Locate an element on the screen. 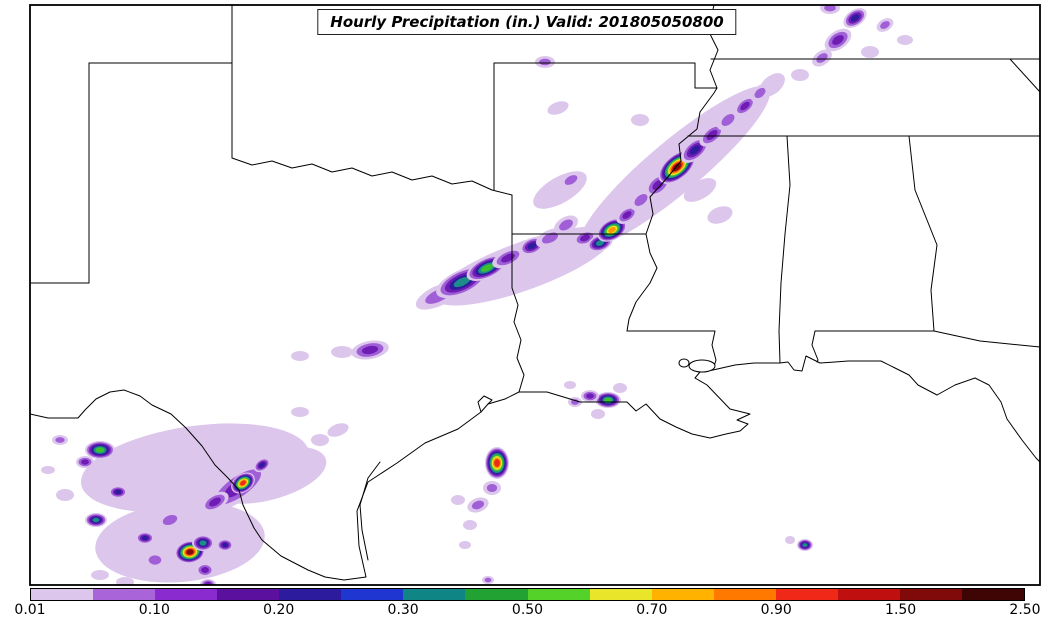 The image size is (1054, 633). colorbar-tick-label: 0.70 is located at coordinates (652, 610).